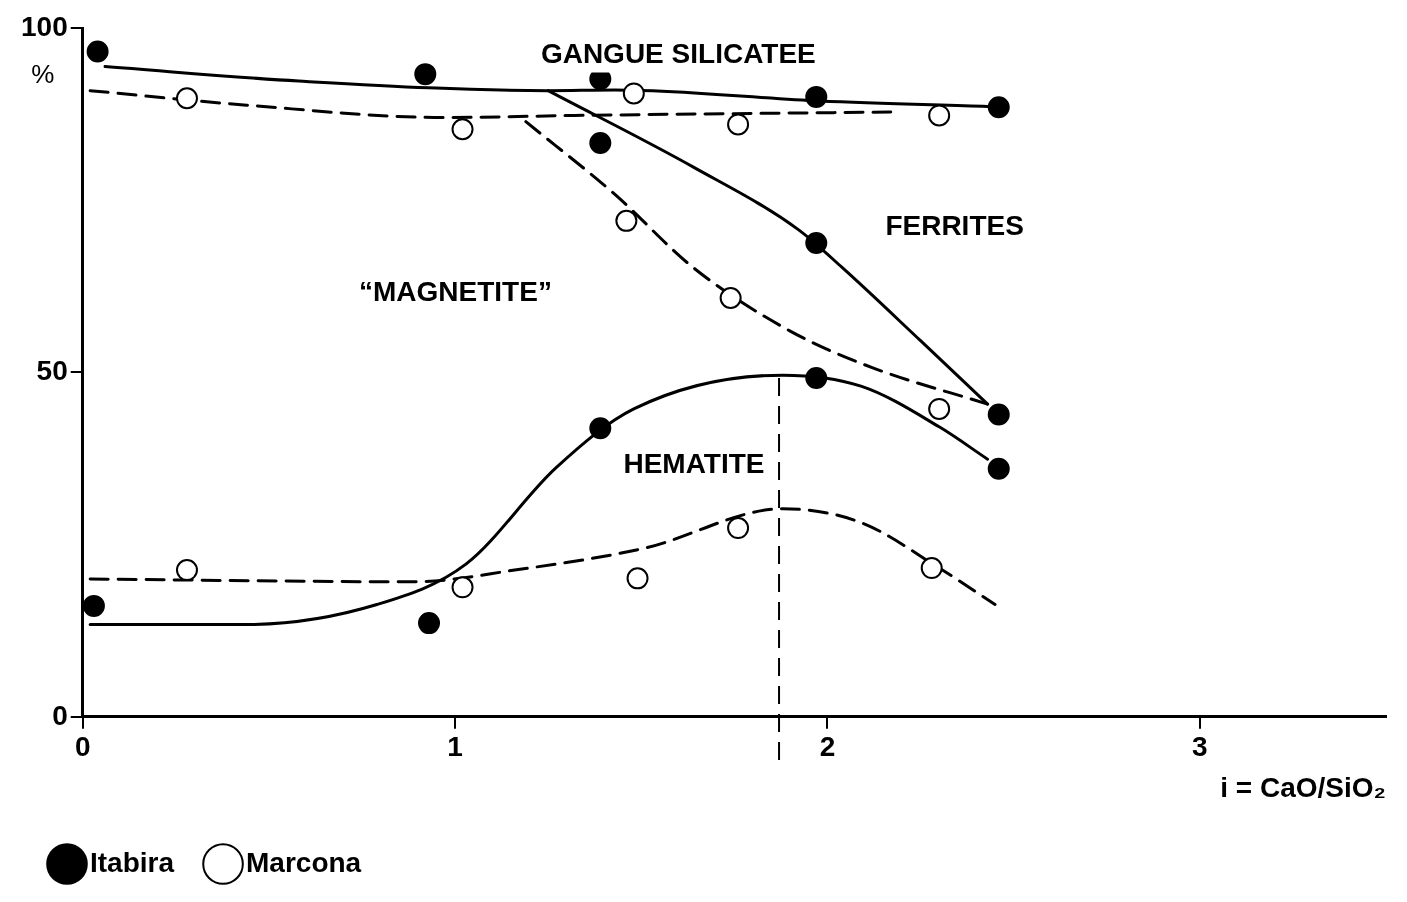 The width and height of the screenshot is (1407, 902). What do you see at coordinates (1200, 747) in the screenshot?
I see `x-tick-label: 3` at bounding box center [1200, 747].